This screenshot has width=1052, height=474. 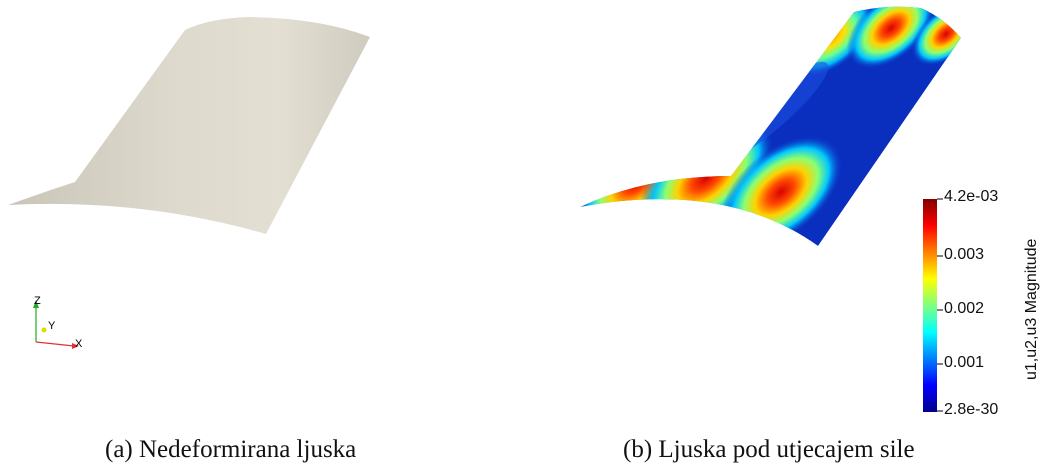 What do you see at coordinates (231, 449) in the screenshot?
I see `caption-a: (a) Nedeformirana ljuska` at bounding box center [231, 449].